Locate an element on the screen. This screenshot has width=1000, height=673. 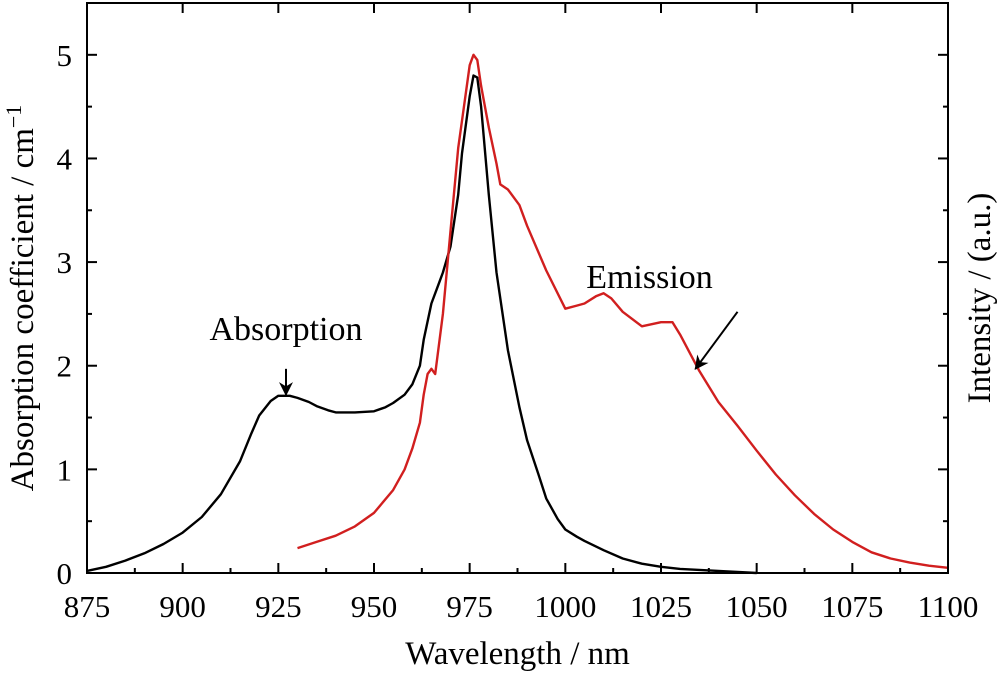
y-axis-title: Absorption coefficient / cm−1 is located at coordinates (21, 298).